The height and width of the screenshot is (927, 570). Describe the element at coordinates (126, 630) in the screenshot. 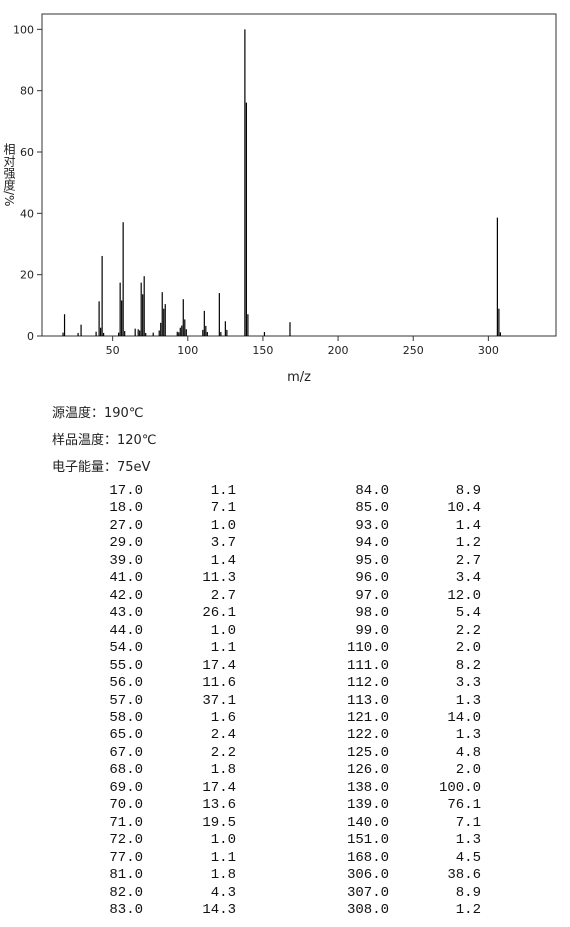

I see `table-cell: 44.0` at that location.